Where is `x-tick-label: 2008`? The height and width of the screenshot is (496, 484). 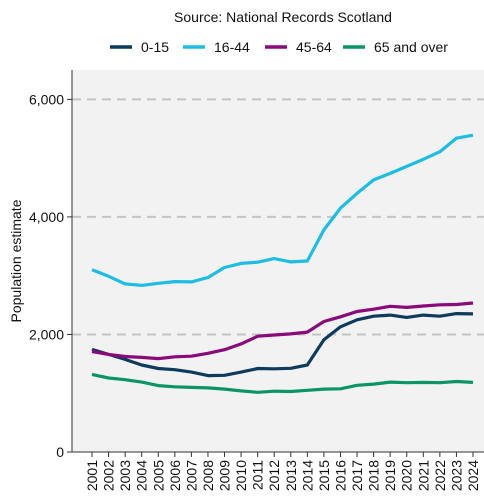
x-tick-label: 2008 is located at coordinates (208, 475).